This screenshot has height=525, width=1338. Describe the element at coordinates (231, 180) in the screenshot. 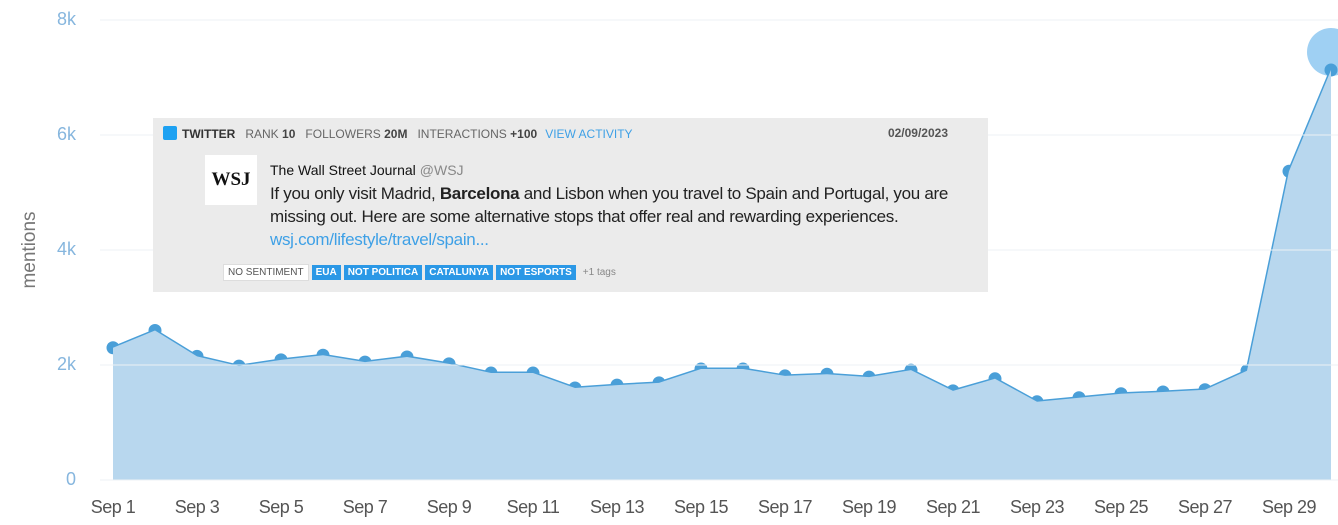

I see `logo: WSJ` at that location.